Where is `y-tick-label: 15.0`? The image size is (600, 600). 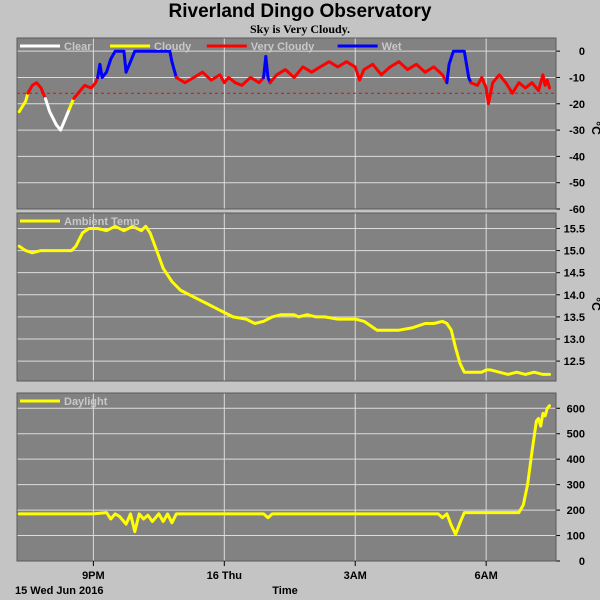
y-tick-label: 15.0 is located at coordinates (574, 252).